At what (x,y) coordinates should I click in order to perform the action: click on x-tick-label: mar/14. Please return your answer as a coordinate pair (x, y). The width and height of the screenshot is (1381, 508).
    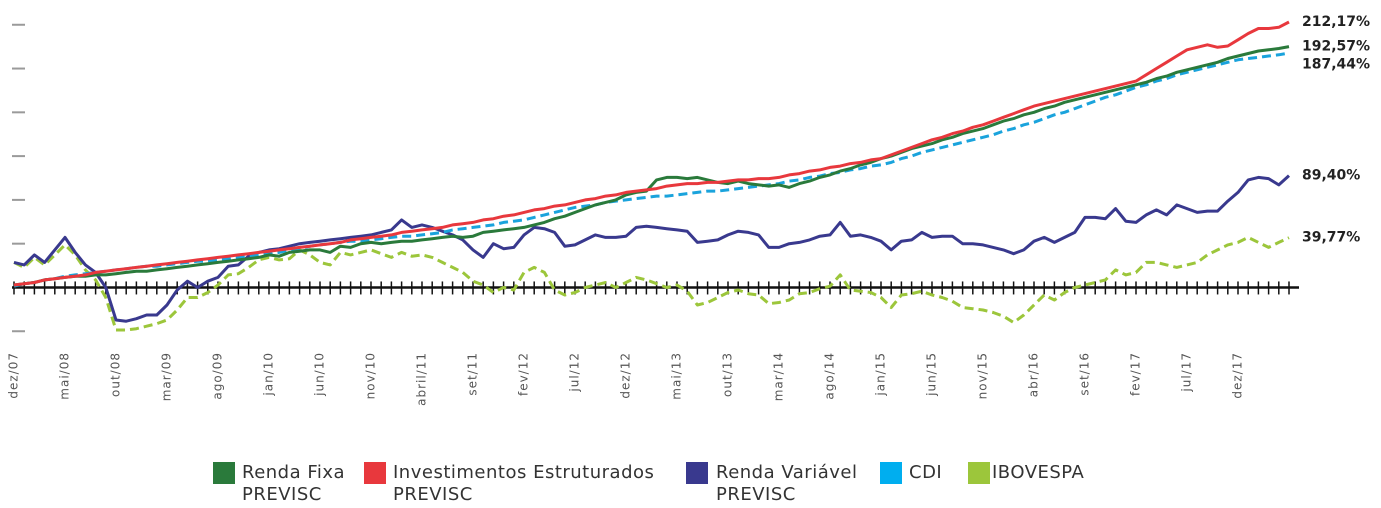
    Looking at the image, I should click on (779, 376).